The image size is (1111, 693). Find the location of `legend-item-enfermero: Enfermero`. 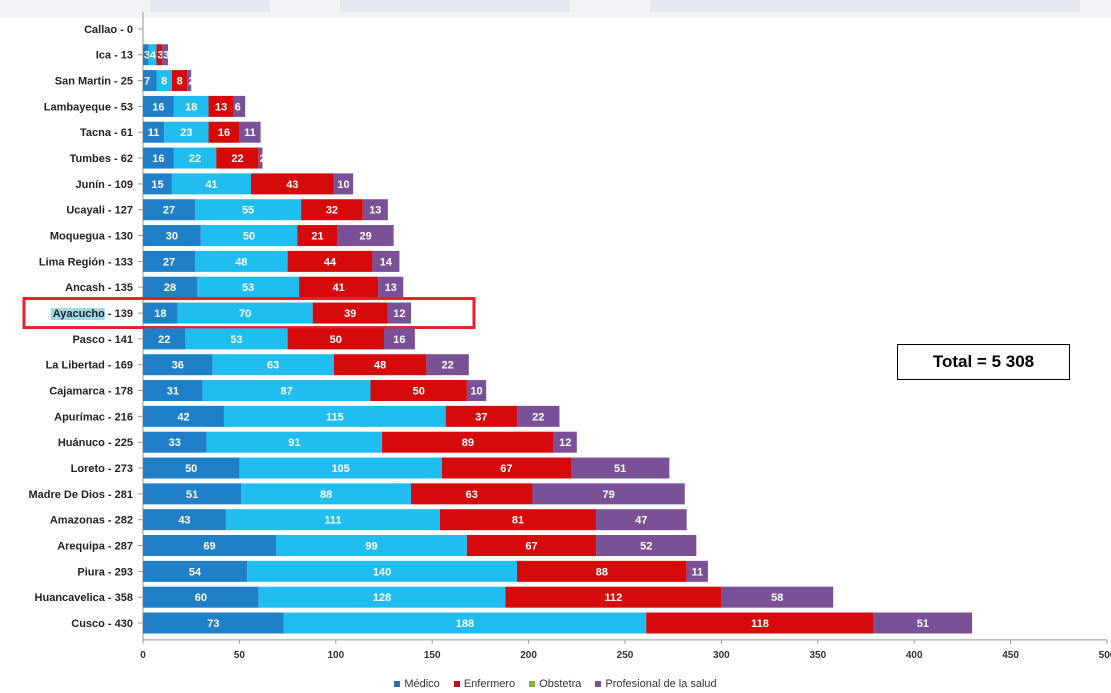

legend-item-enfermero: Enfermero is located at coordinates (484, 684).